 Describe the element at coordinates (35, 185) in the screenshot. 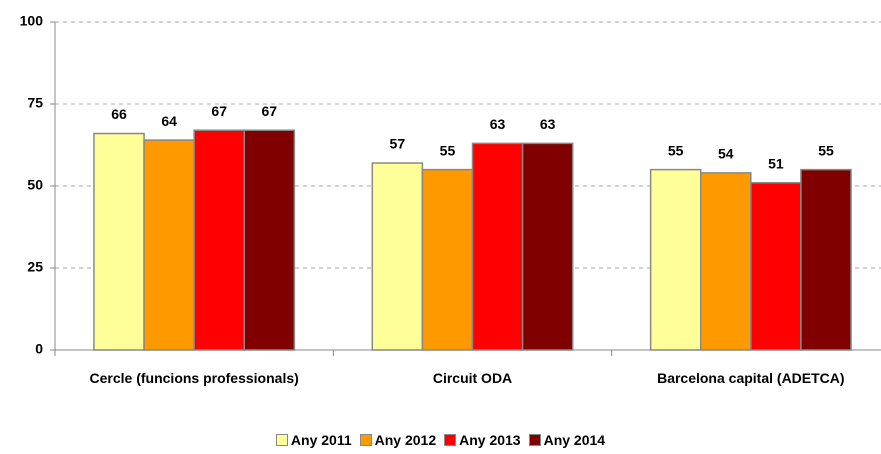

I see `y-tick-label: 50` at that location.